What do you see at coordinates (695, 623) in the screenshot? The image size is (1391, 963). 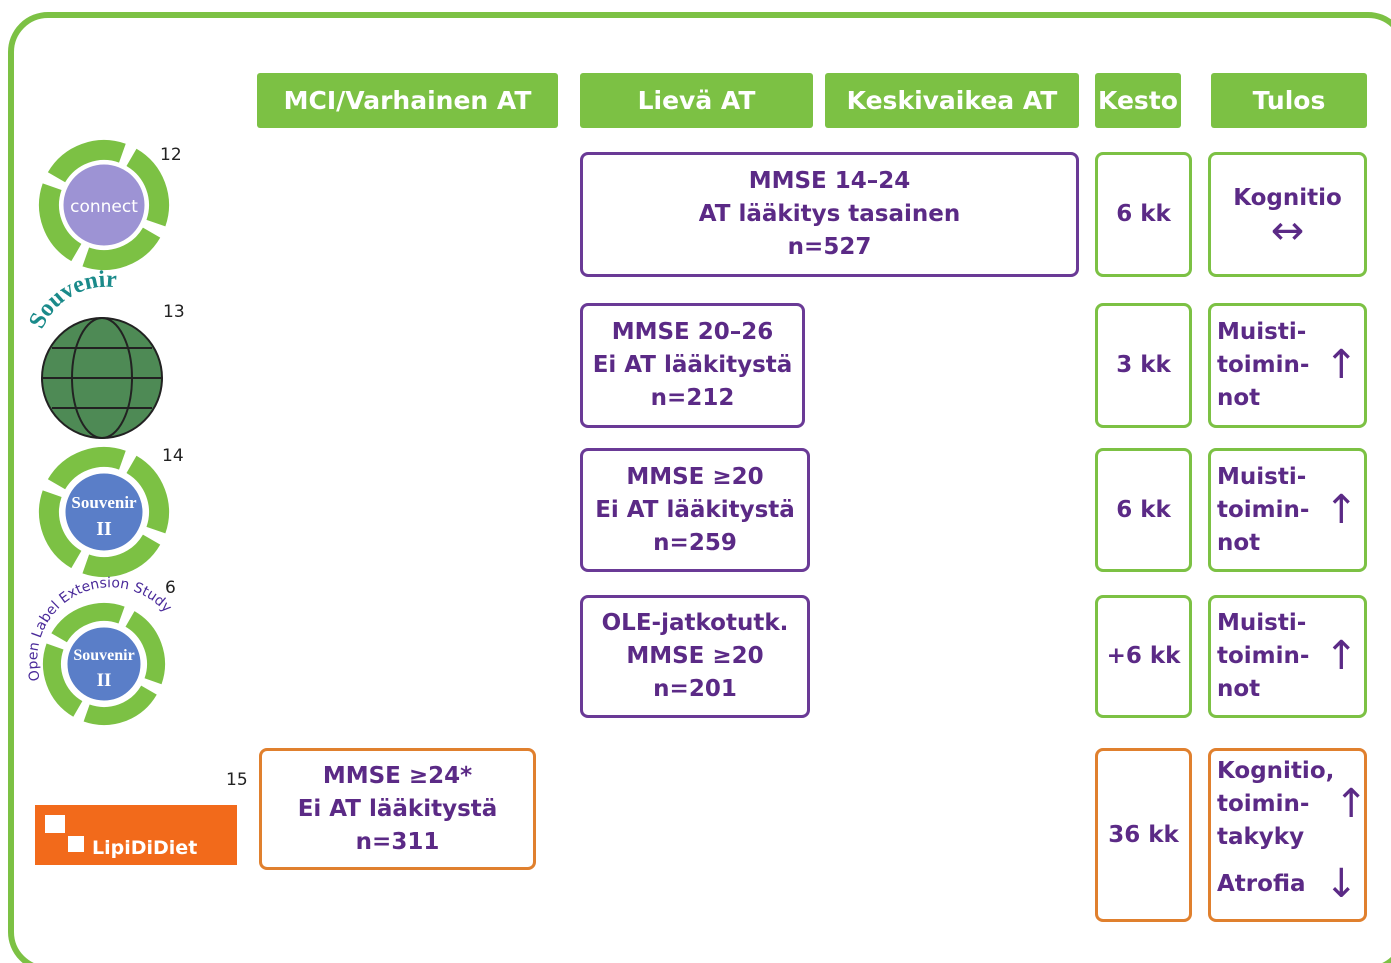 I see `criteria-line: OLE-jatkotutk.` at bounding box center [695, 623].